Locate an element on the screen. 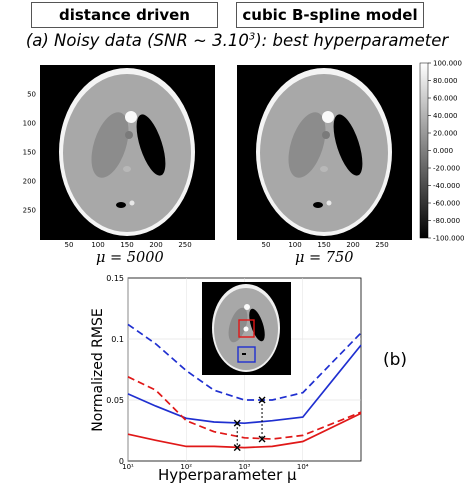 Image resolution: width=474 pixels, height=493 pixels. colorbar-tick-label: 0.000 is located at coordinates (443, 151).